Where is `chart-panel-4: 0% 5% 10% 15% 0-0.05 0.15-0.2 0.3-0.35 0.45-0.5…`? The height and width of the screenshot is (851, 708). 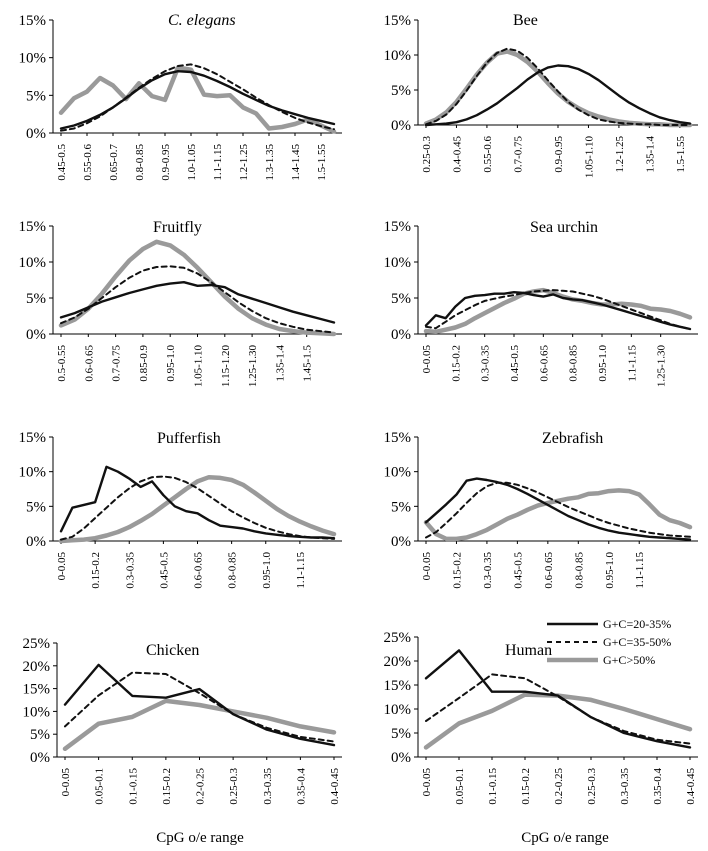 chart-panel-4: 0% 5% 10% 15% 0-0.05 0.15-0.2 0.3-0.35 0.45-0.5… is located at coordinates (541, 303).